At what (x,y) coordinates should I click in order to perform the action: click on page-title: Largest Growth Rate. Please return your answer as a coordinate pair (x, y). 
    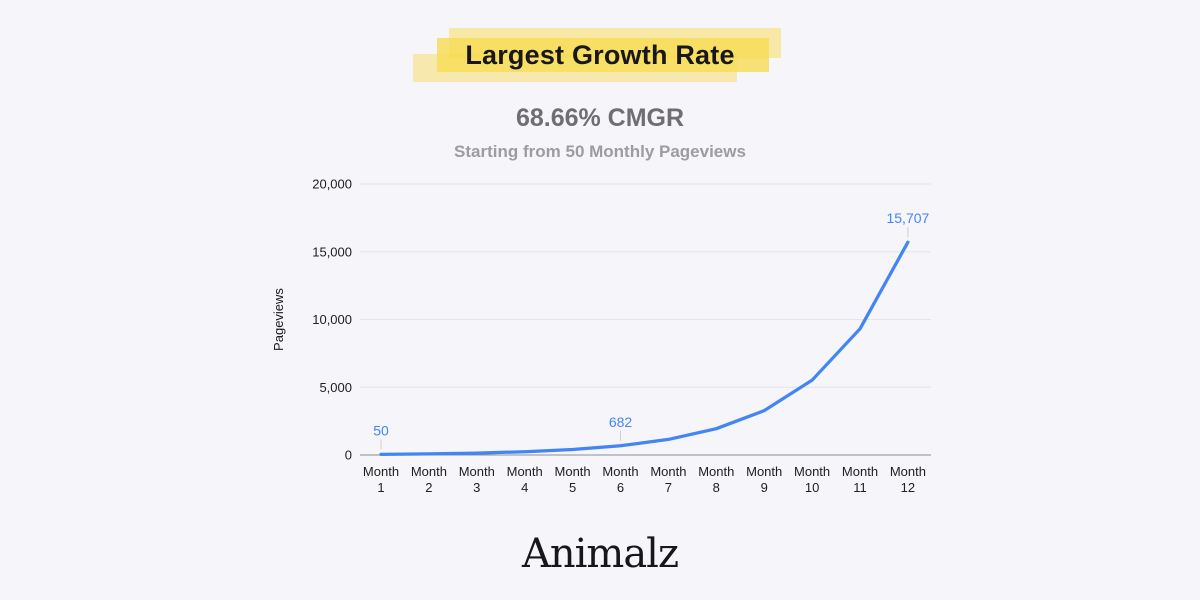
    Looking at the image, I should click on (600, 55).